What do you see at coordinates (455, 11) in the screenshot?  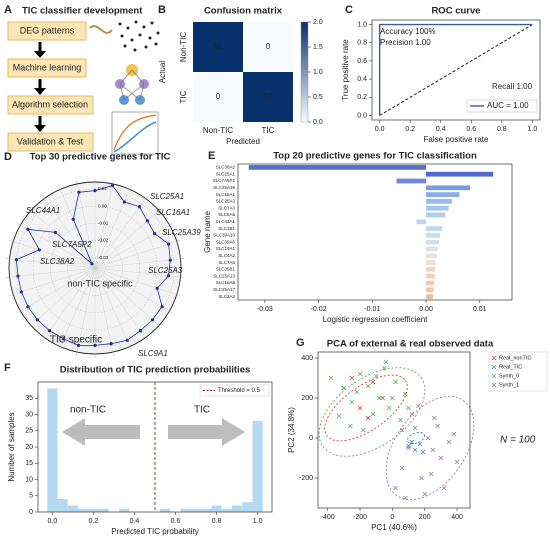 I see `chart-title: ROC curve` at bounding box center [455, 11].